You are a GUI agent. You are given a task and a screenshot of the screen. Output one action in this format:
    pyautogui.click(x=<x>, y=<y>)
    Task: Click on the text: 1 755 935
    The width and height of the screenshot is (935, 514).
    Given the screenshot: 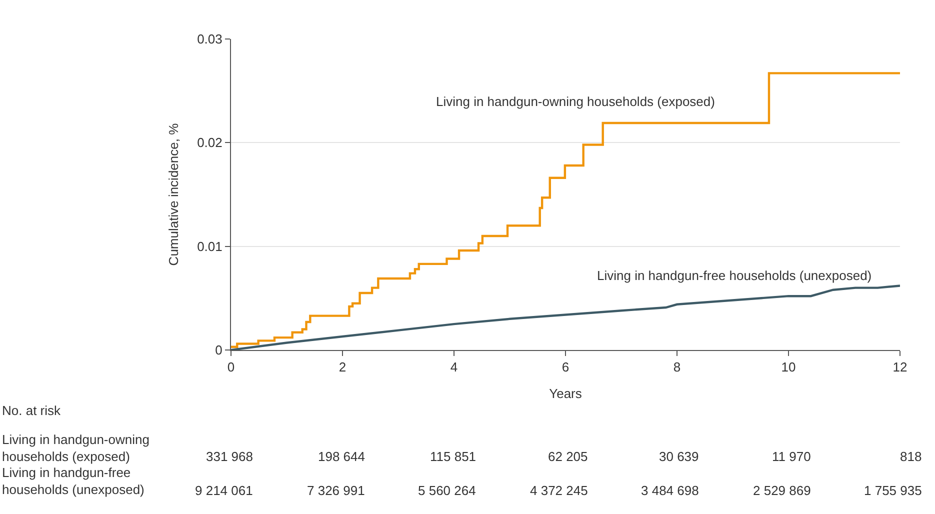 What is the action you would take?
    pyautogui.click(x=893, y=490)
    